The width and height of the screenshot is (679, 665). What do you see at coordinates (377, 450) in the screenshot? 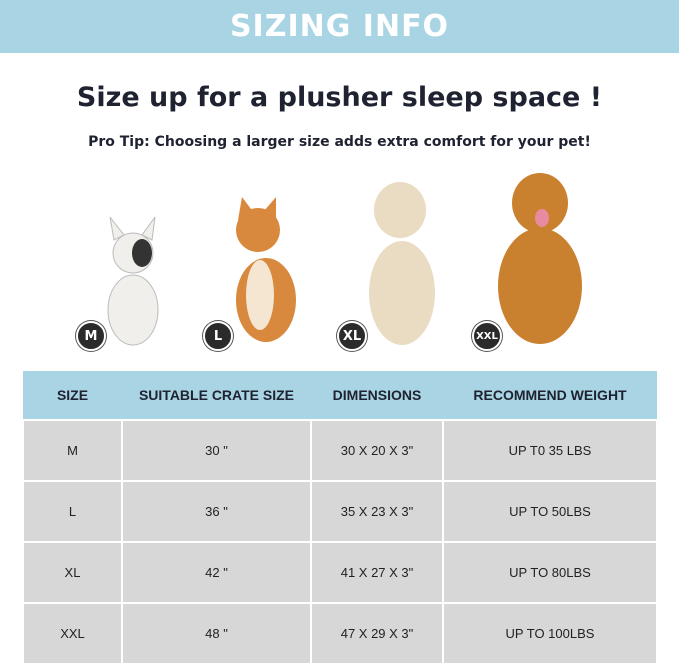
I see `cell-dimensions: 30 X 20 X 3"` at bounding box center [377, 450].